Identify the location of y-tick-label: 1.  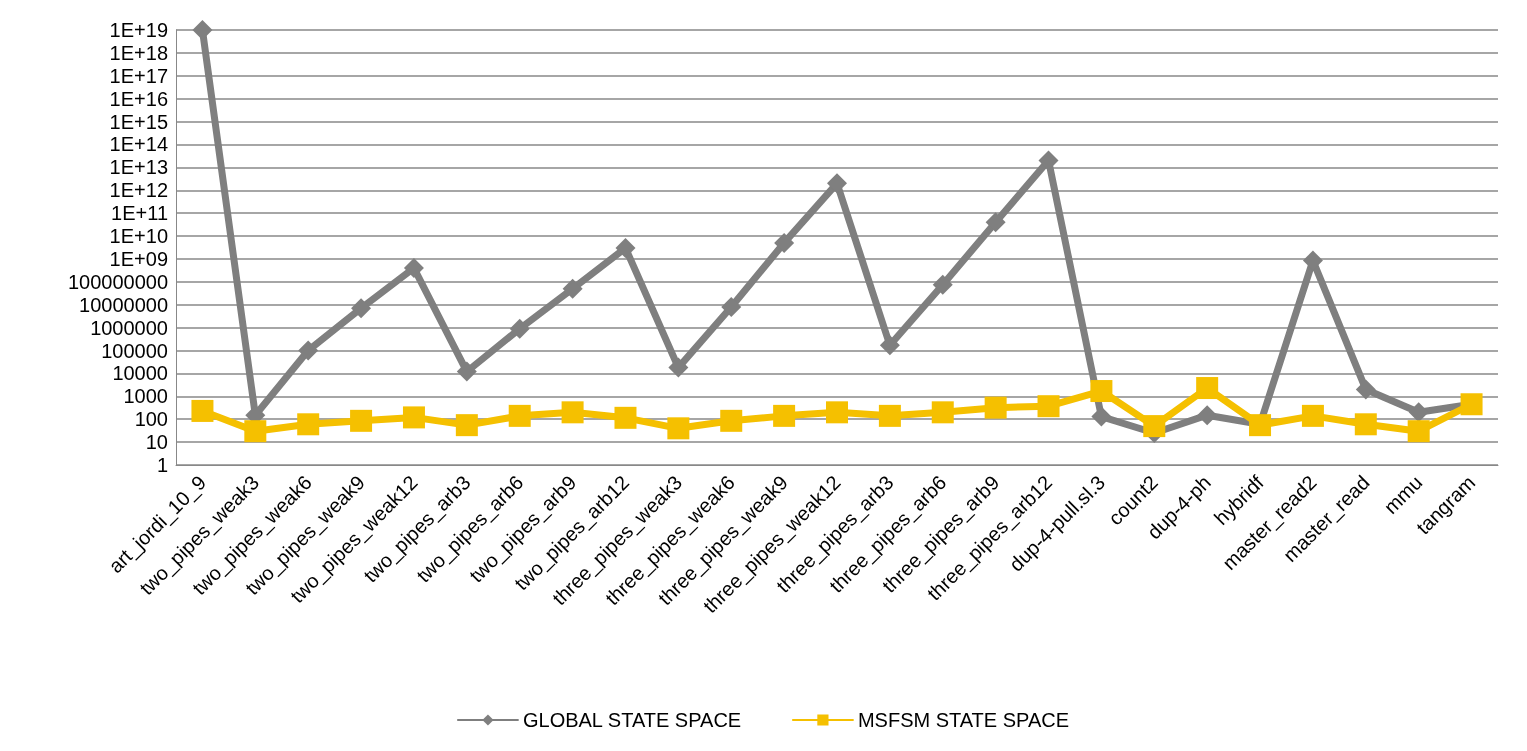
(162, 465).